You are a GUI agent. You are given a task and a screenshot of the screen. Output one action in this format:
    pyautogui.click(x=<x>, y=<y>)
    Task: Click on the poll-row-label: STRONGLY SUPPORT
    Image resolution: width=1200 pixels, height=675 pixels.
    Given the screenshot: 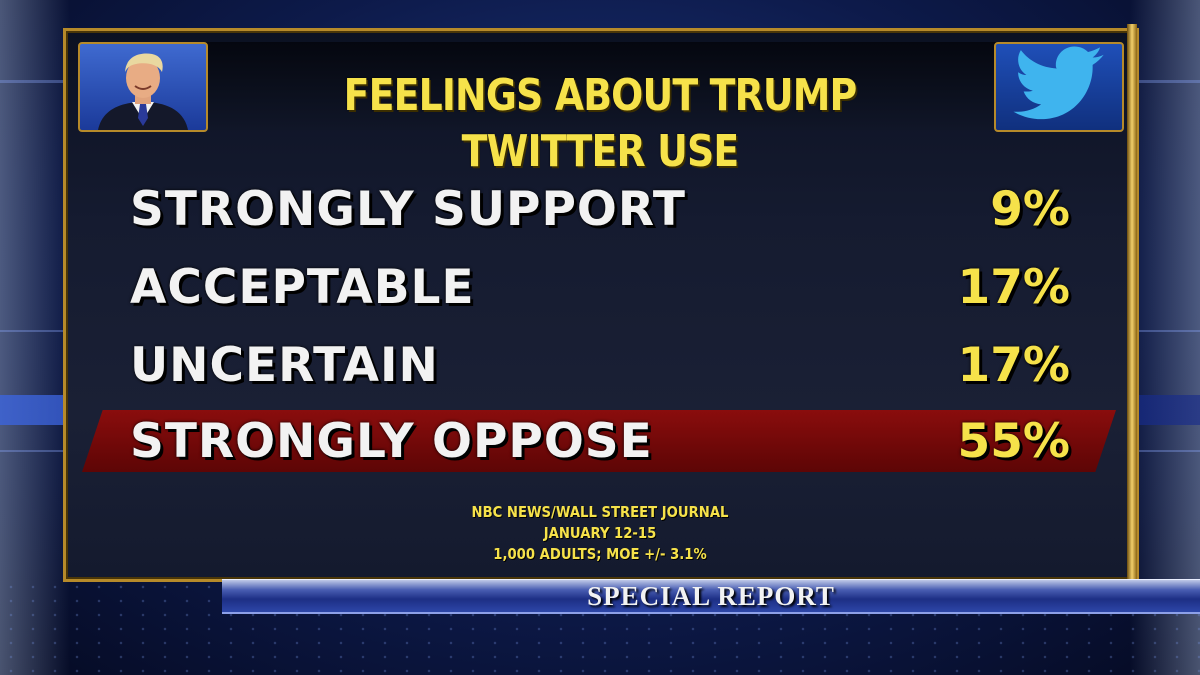 What is the action you would take?
    pyautogui.click(x=408, y=209)
    